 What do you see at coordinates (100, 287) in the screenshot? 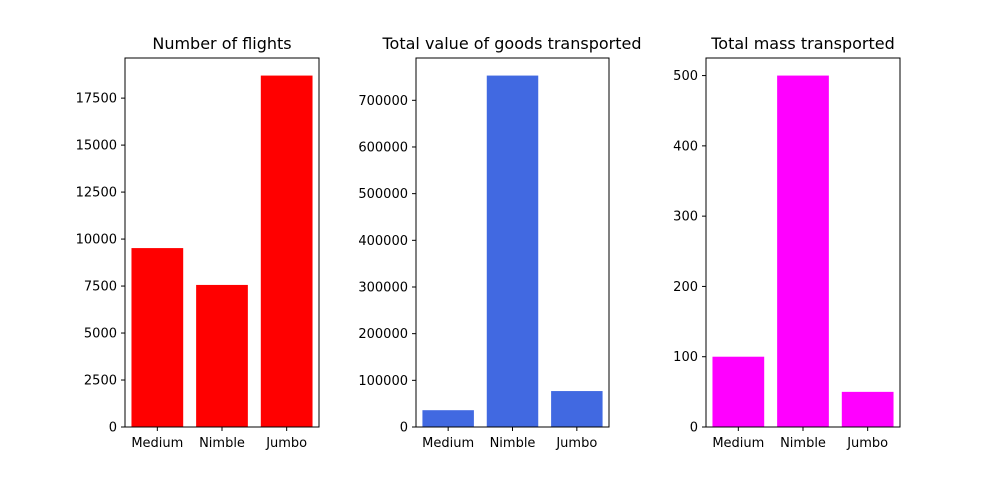
I see `y-tick-label: 7500` at bounding box center [100, 287].